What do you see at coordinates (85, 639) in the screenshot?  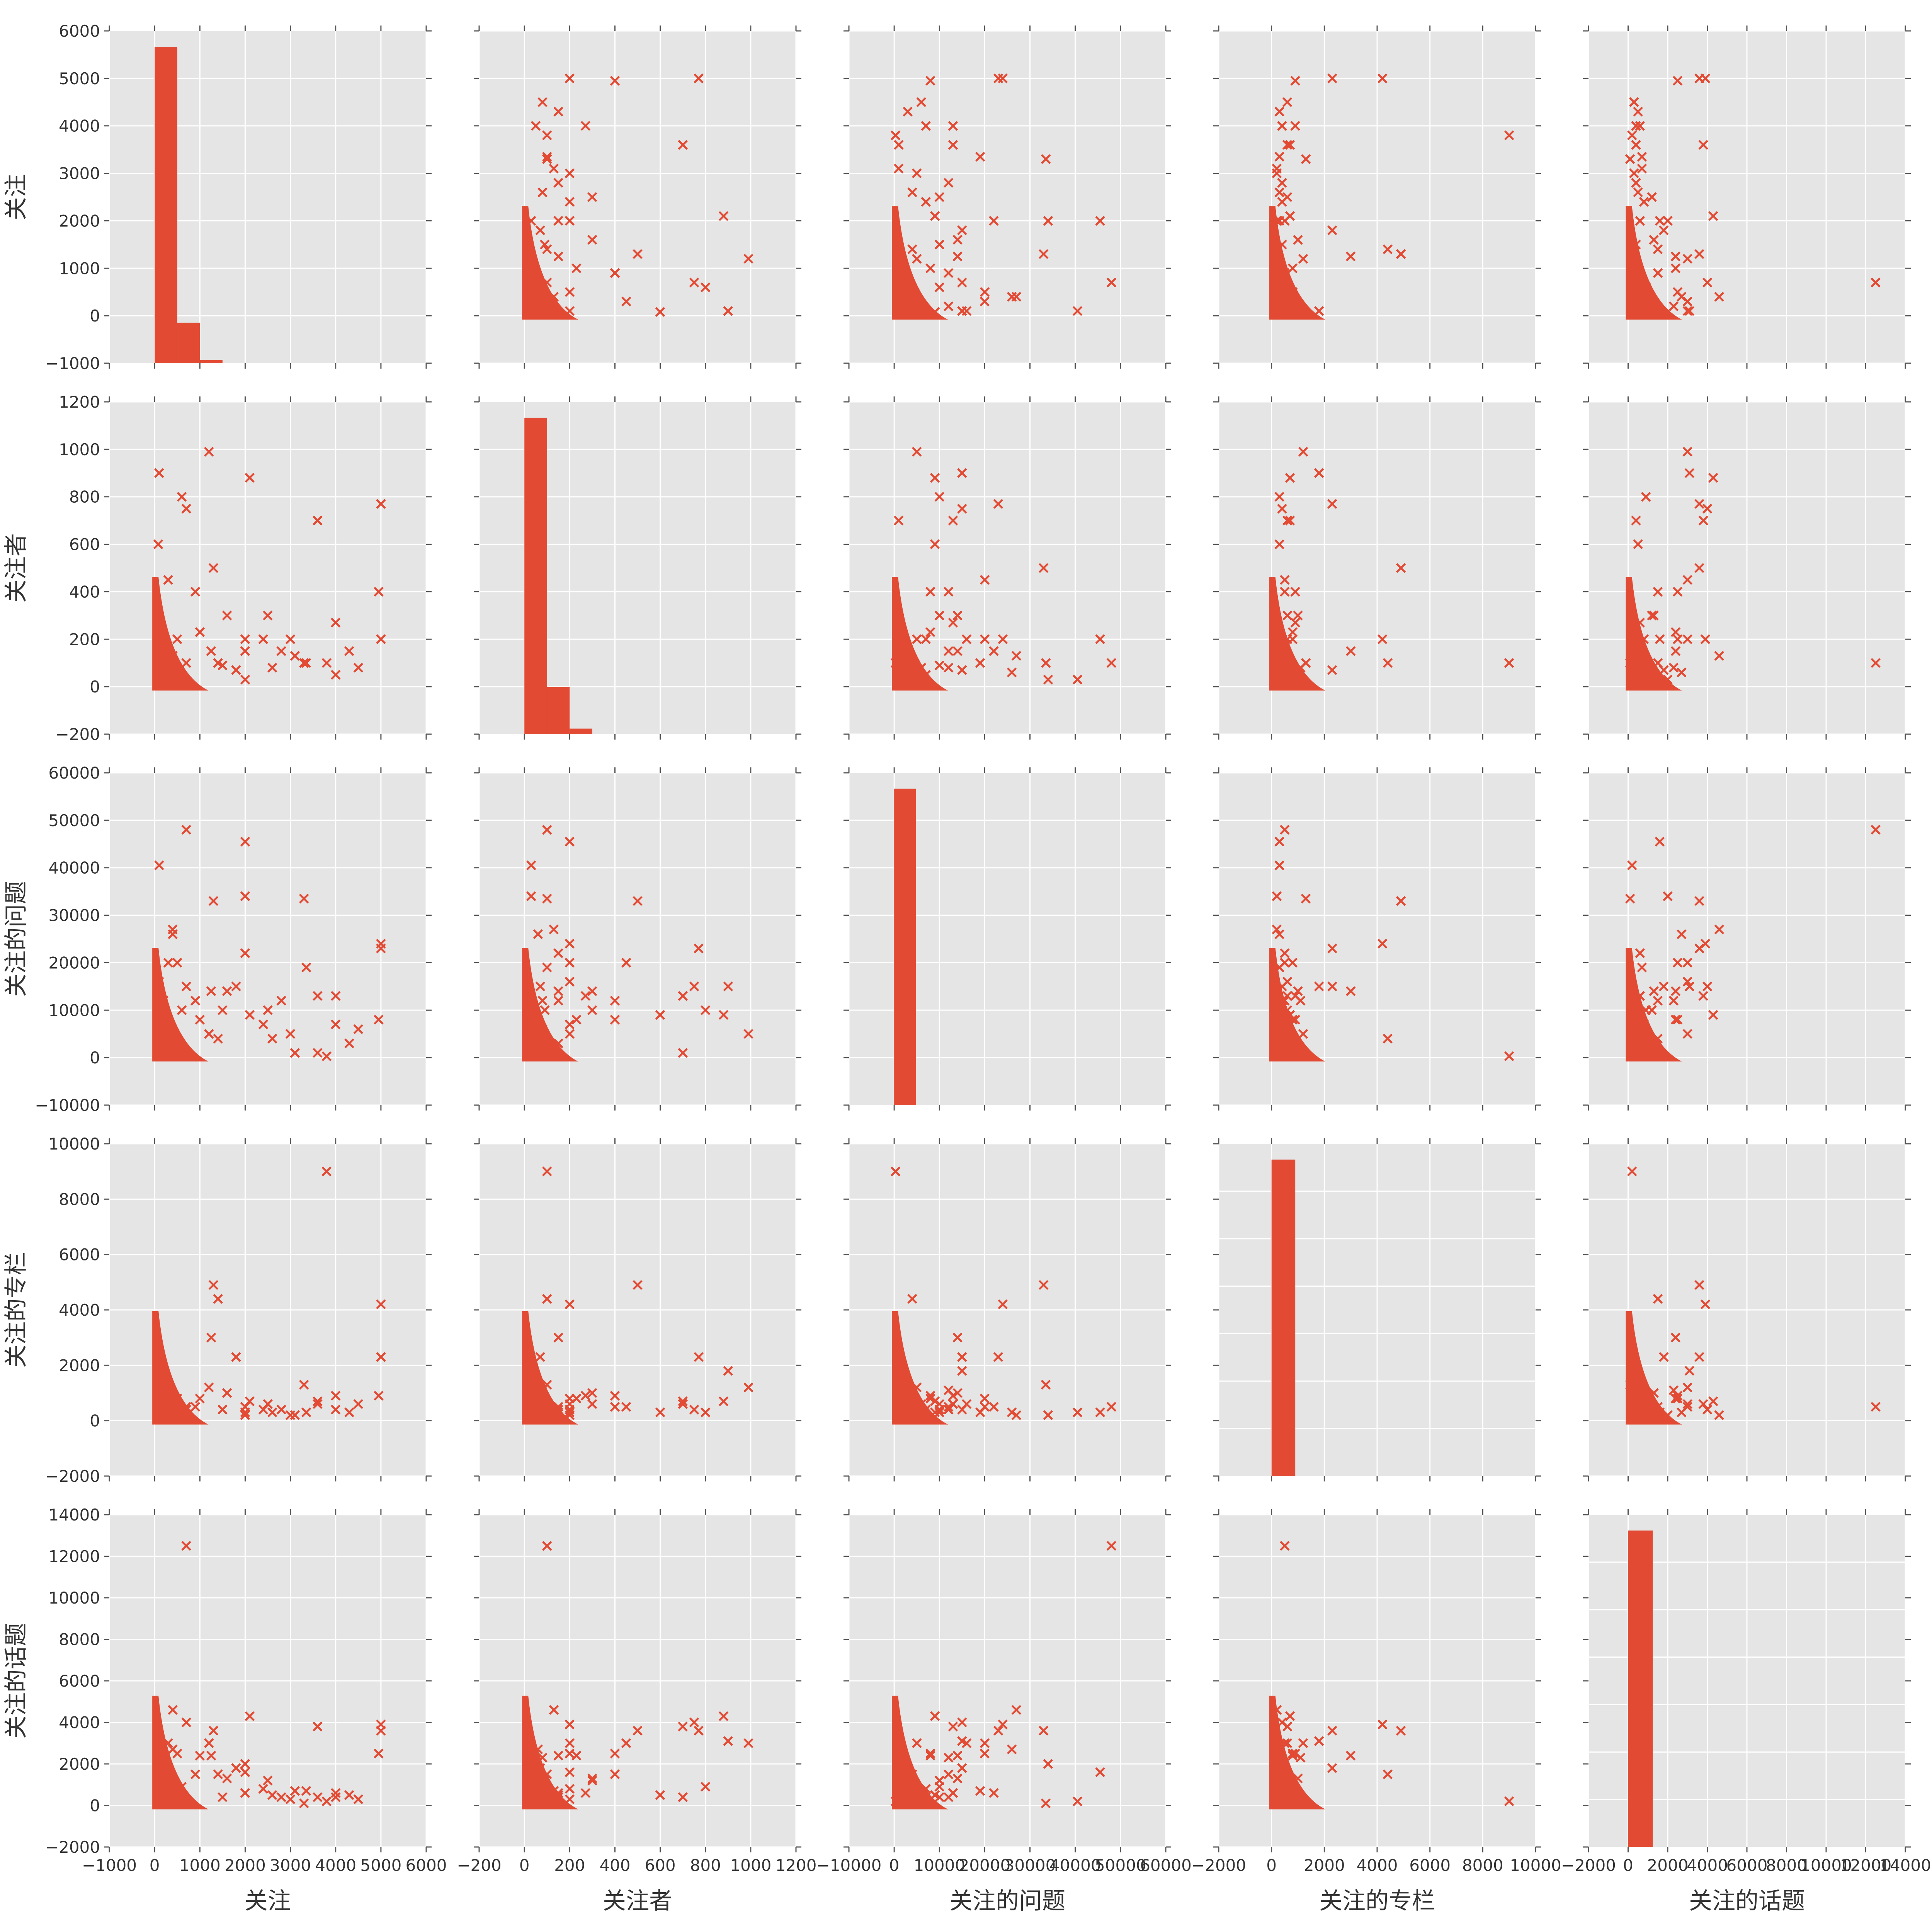 I see `y-tick-label: 200` at bounding box center [85, 639].